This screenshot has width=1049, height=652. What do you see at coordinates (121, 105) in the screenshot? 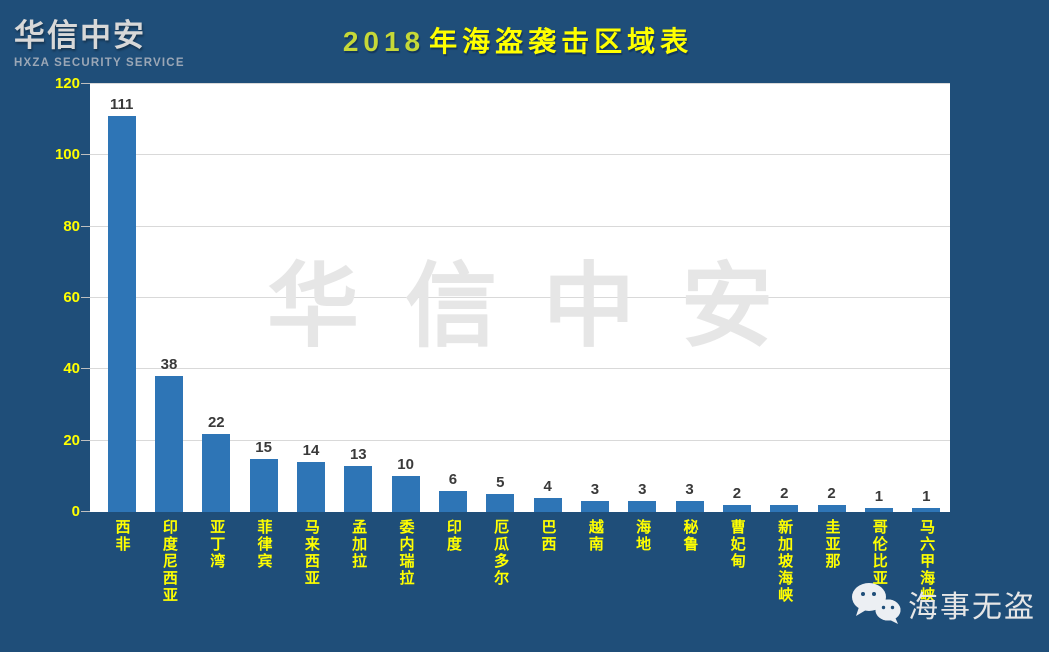
I see `bar-value-label: 111` at bounding box center [121, 105].